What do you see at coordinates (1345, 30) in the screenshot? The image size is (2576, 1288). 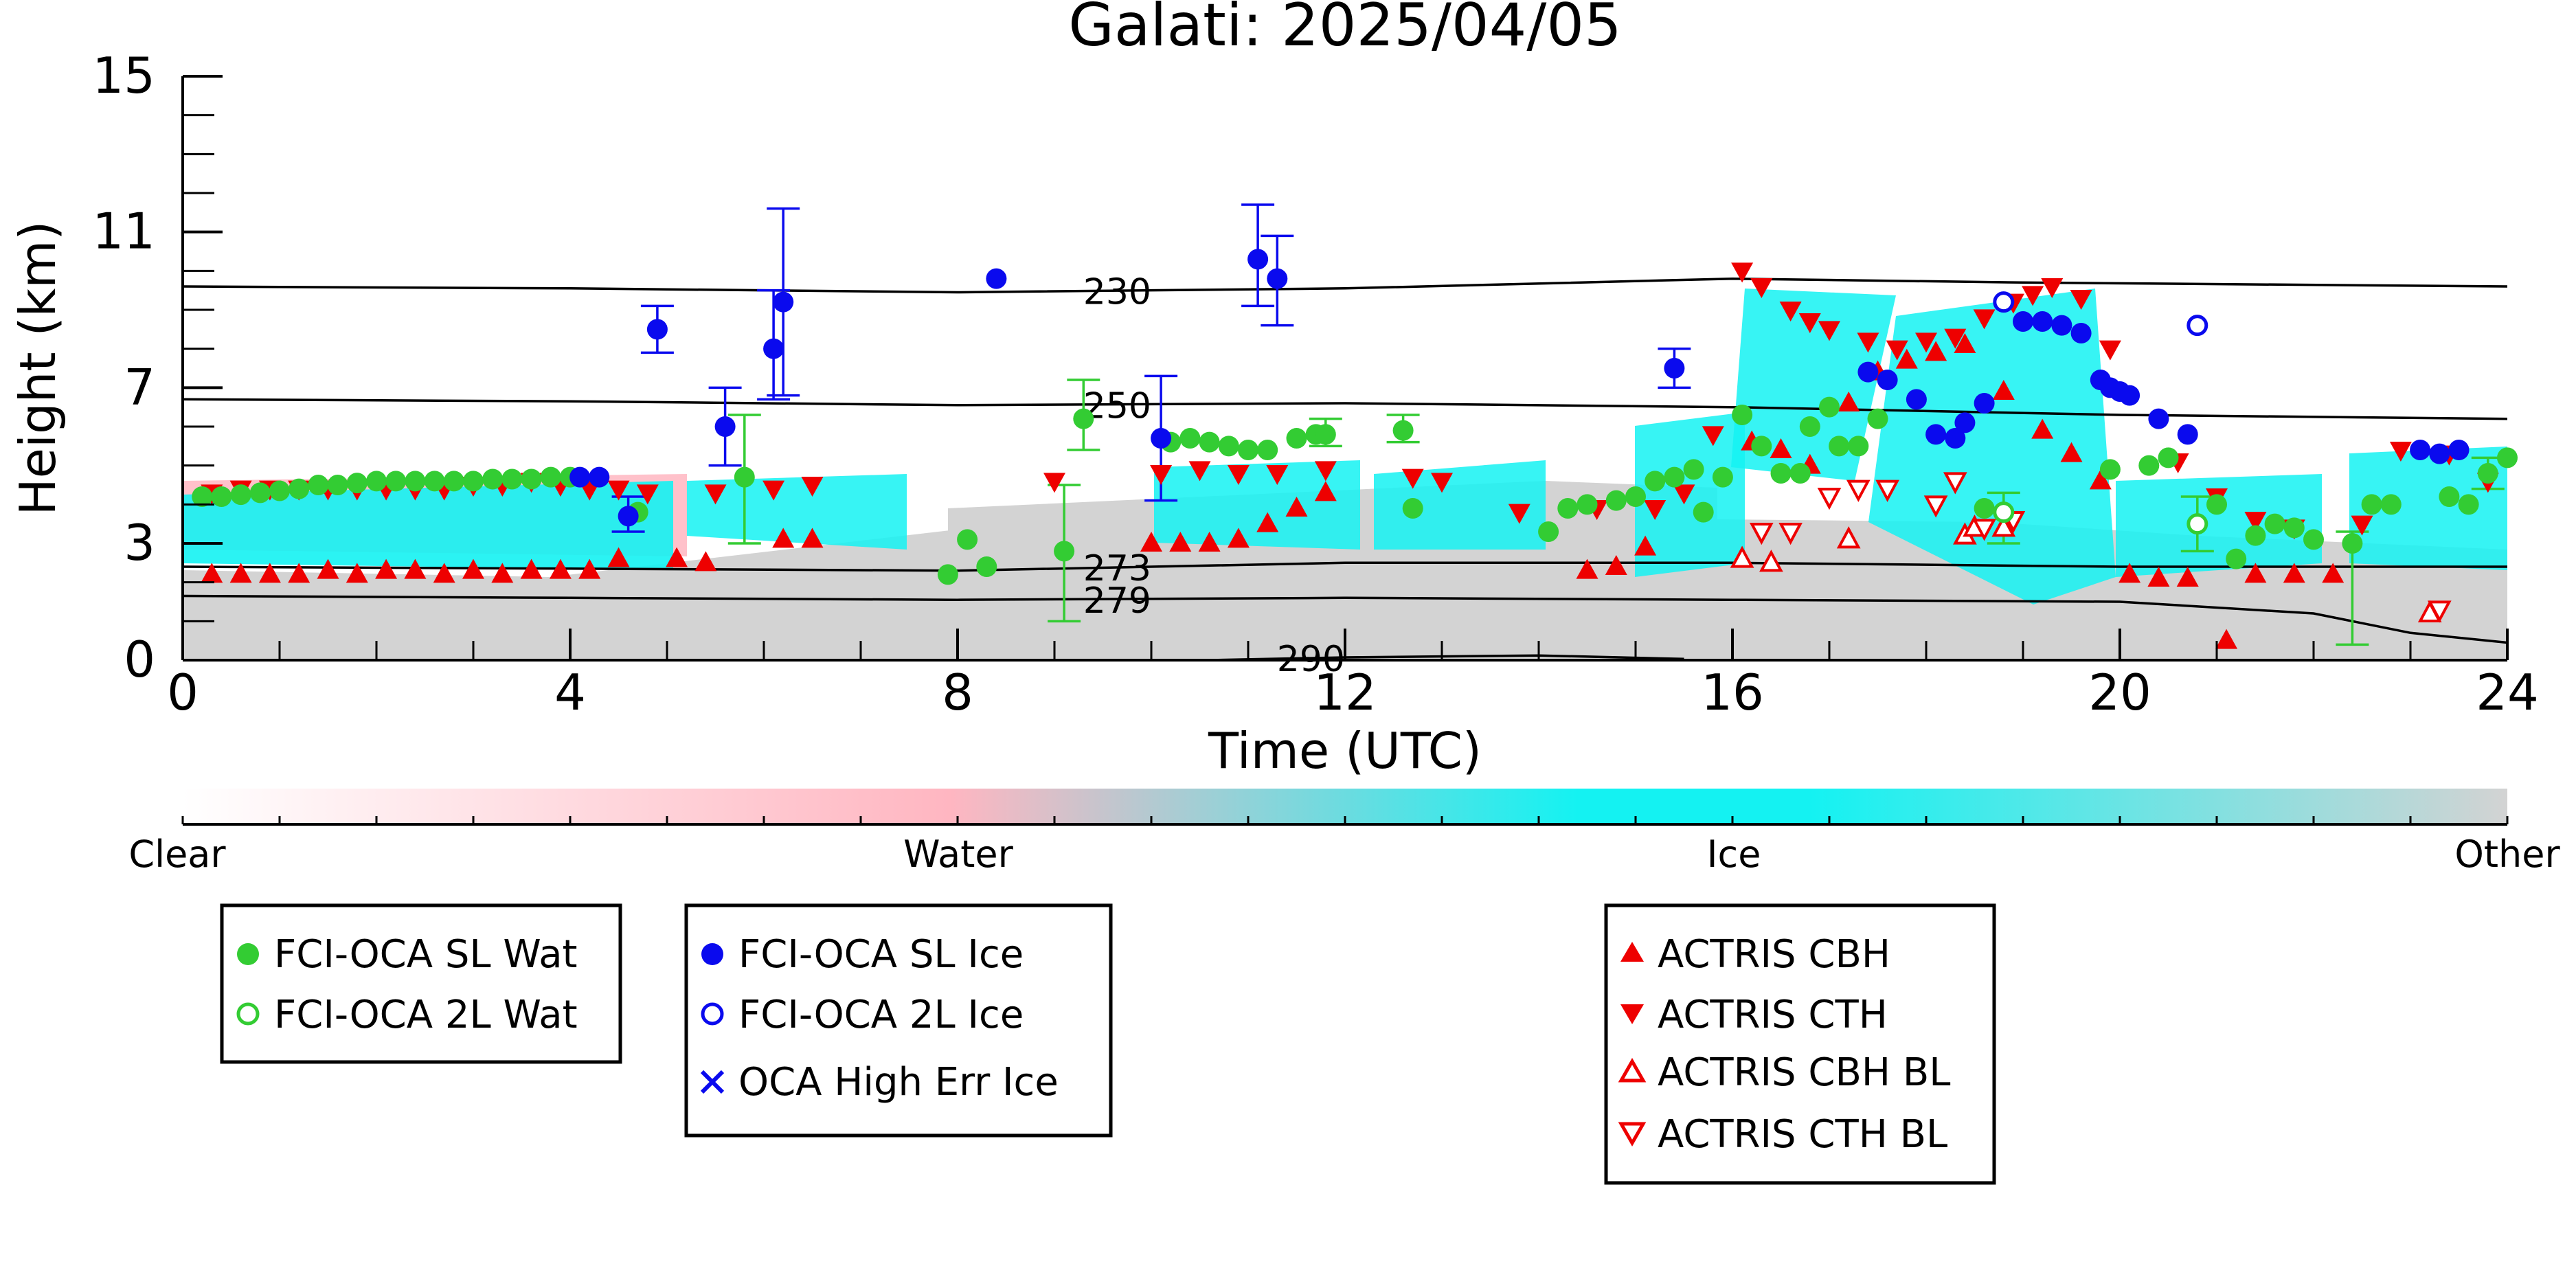 I see `chart-title: Galati: 2025/04/05` at bounding box center [1345, 30].